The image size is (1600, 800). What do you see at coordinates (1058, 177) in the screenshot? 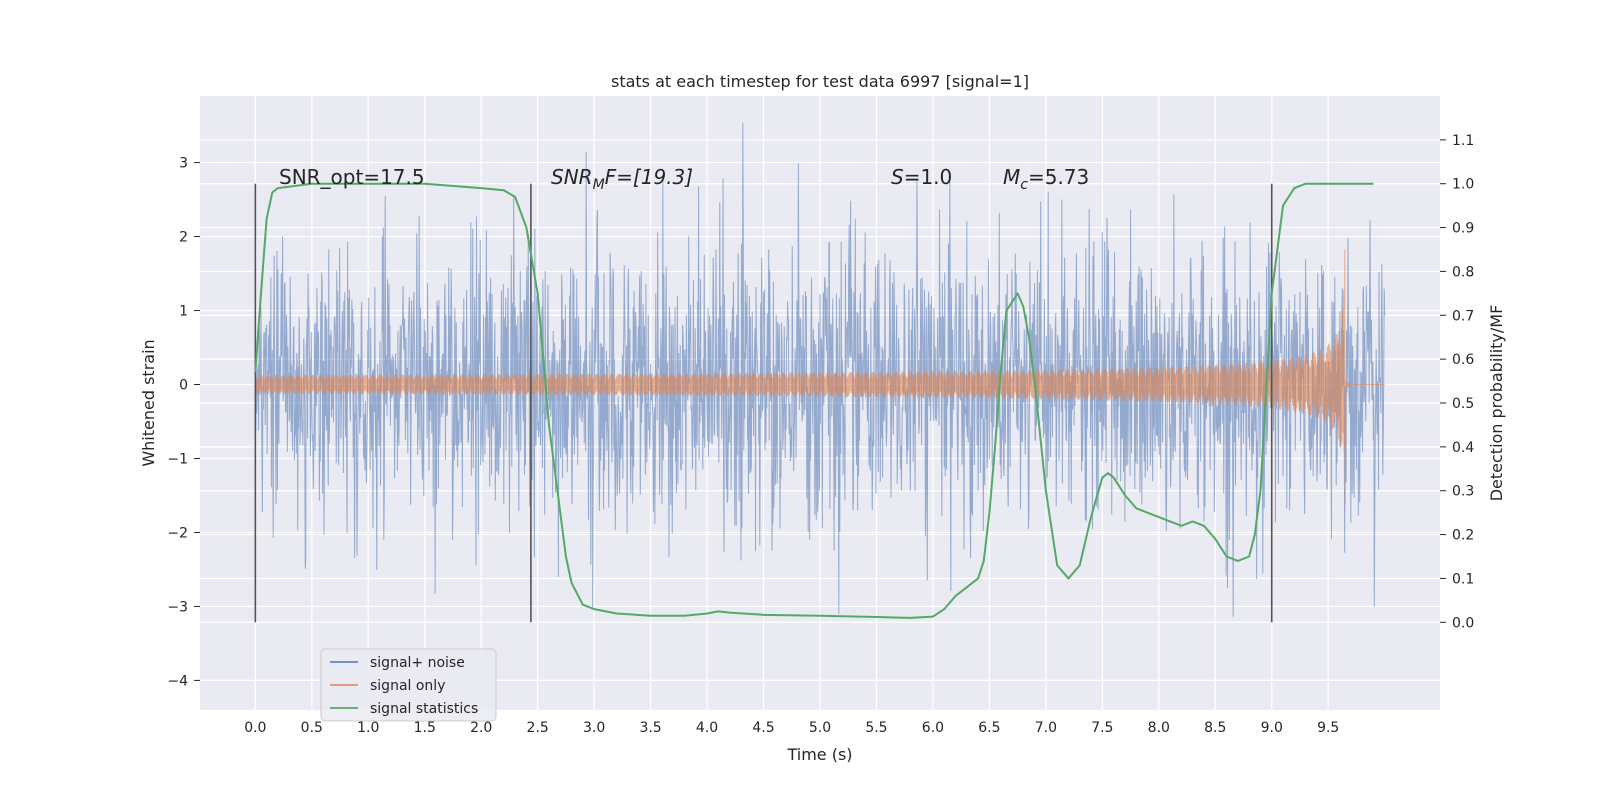
I see `mc-value: =5.73` at bounding box center [1058, 177].